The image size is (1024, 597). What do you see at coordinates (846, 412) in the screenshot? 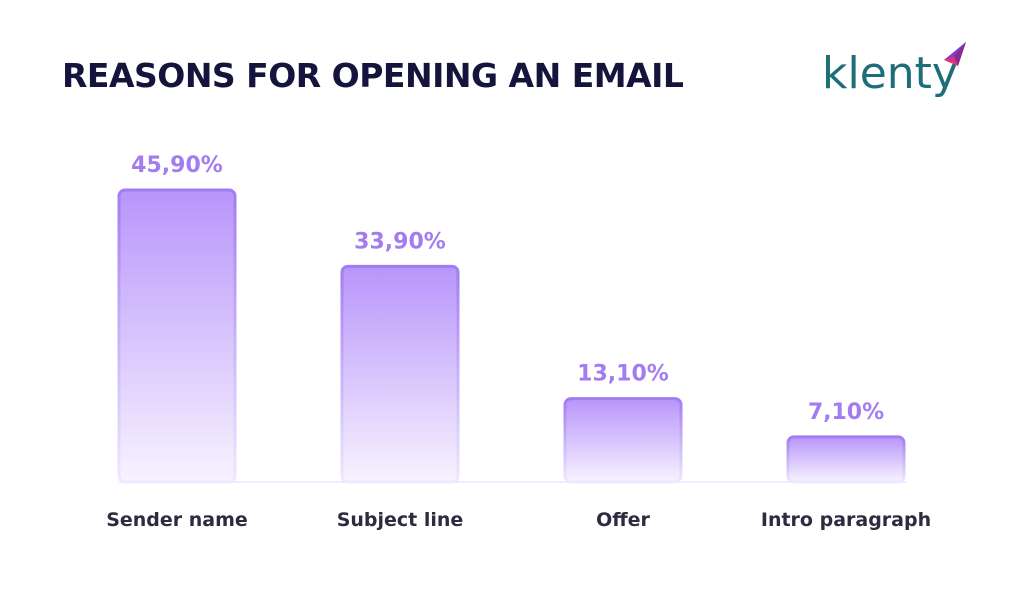
I see `value-label-intro-paragraph: 7,10%` at bounding box center [846, 412].